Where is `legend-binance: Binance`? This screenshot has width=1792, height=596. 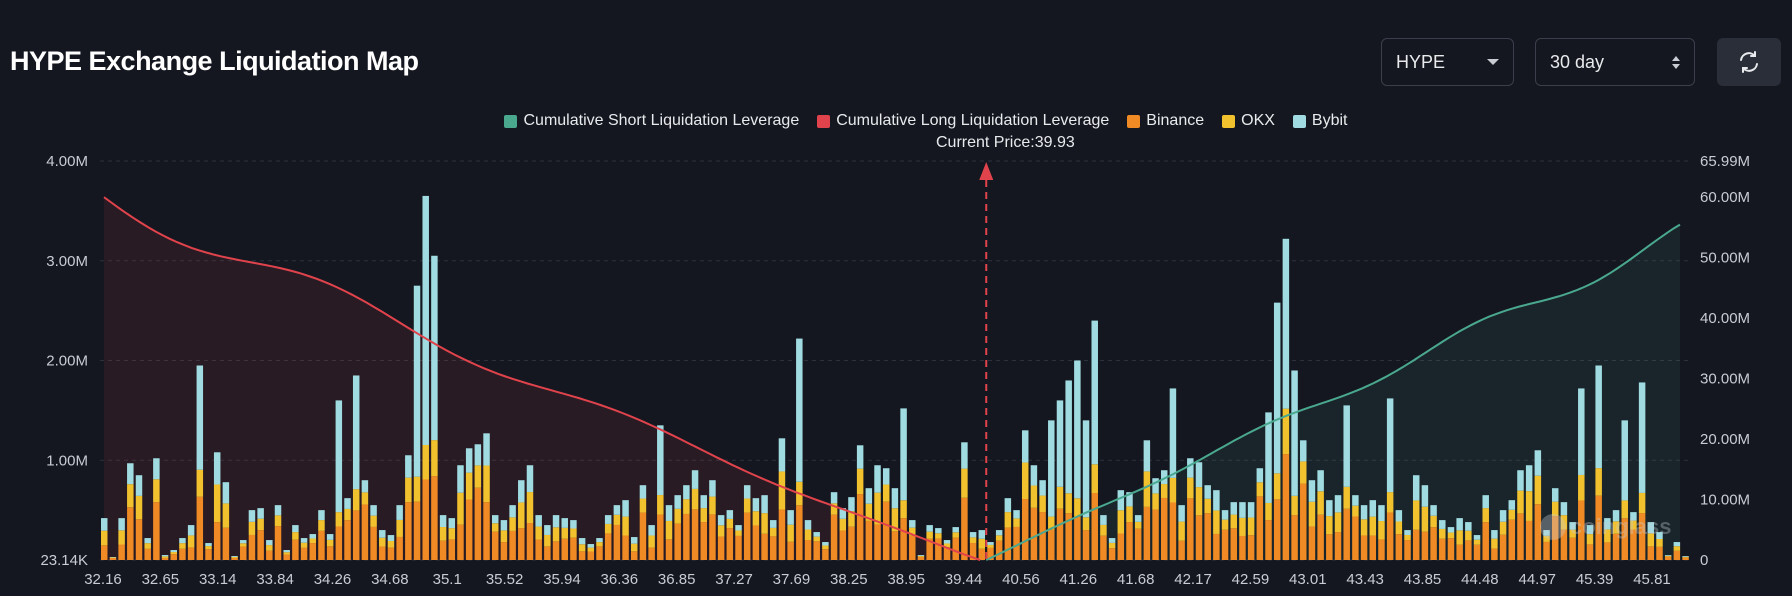 legend-binance: Binance is located at coordinates (1165, 121).